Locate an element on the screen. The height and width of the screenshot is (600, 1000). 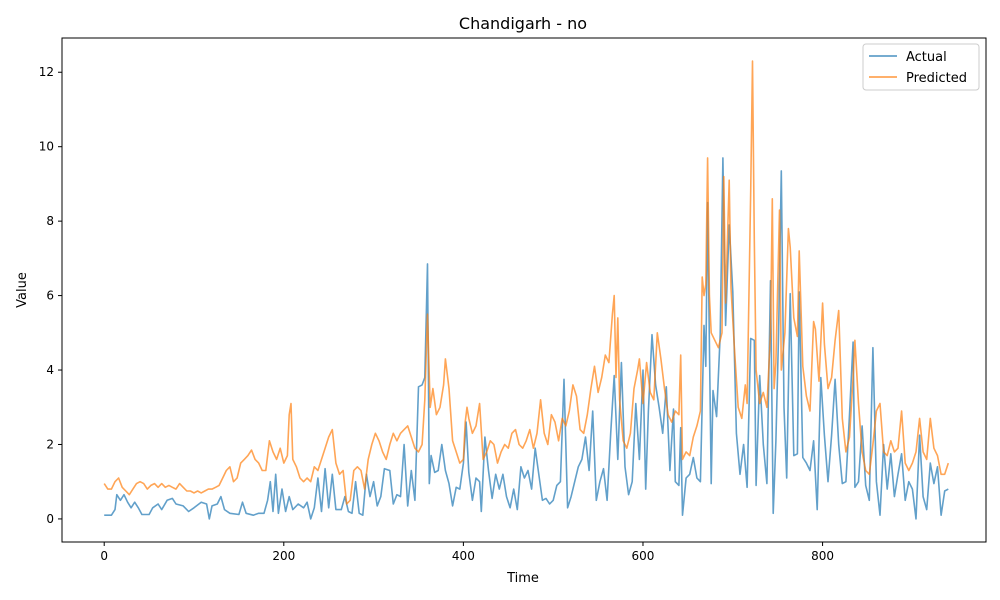
y-axis: 0 2 4 6 8 10 12 is located at coordinates (50, 295).